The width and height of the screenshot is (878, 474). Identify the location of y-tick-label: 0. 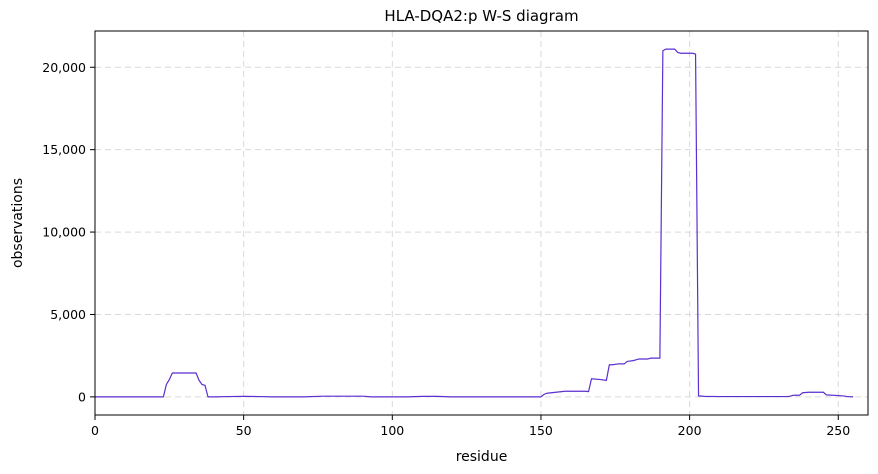
(82, 396).